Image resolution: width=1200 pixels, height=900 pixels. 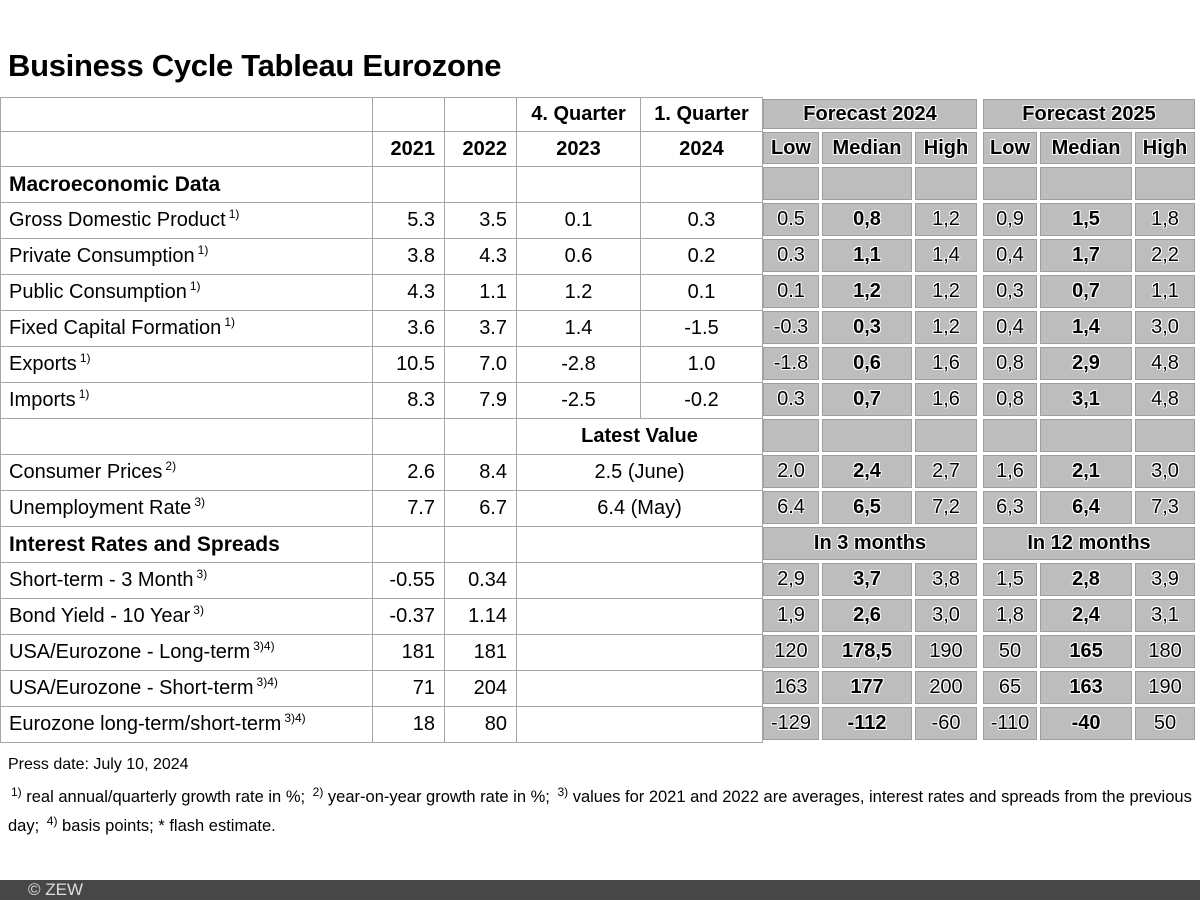 I want to click on value-cell: 71, so click(x=409, y=689).